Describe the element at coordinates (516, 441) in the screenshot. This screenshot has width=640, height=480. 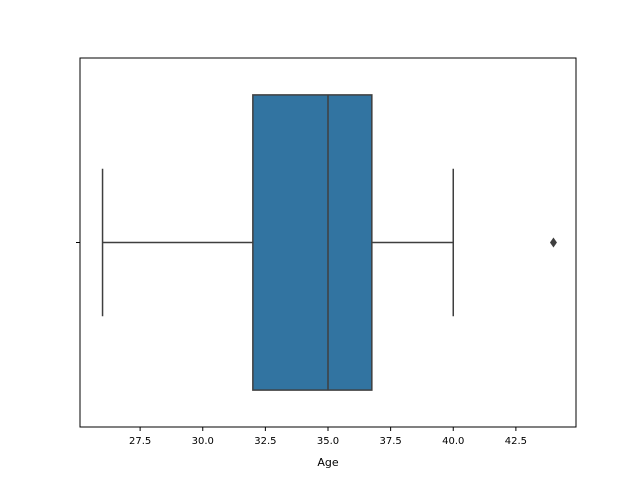
I see `x-tick-label: 42.5` at that location.